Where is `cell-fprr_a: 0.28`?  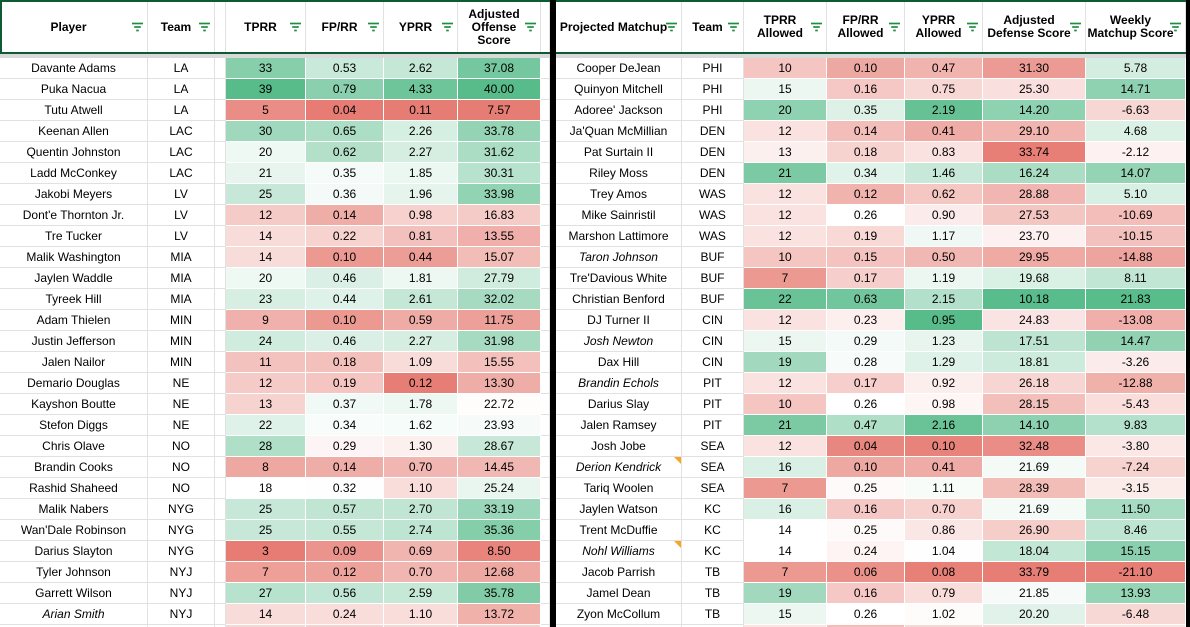
cell-fprr_a: 0.28 is located at coordinates (866, 362).